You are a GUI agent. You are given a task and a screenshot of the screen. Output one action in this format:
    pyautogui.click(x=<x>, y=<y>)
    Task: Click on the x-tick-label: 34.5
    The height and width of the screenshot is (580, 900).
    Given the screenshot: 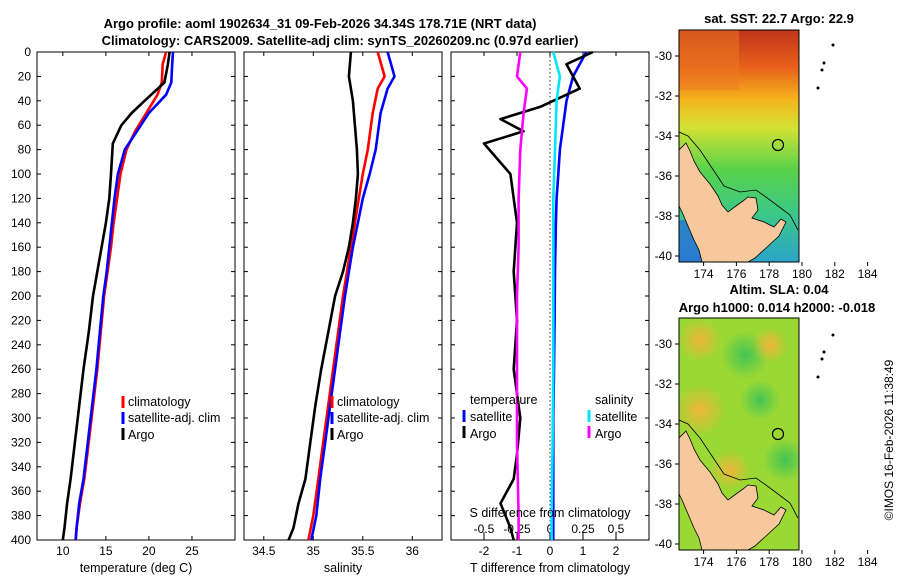 What is the action you would take?
    pyautogui.click(x=264, y=551)
    